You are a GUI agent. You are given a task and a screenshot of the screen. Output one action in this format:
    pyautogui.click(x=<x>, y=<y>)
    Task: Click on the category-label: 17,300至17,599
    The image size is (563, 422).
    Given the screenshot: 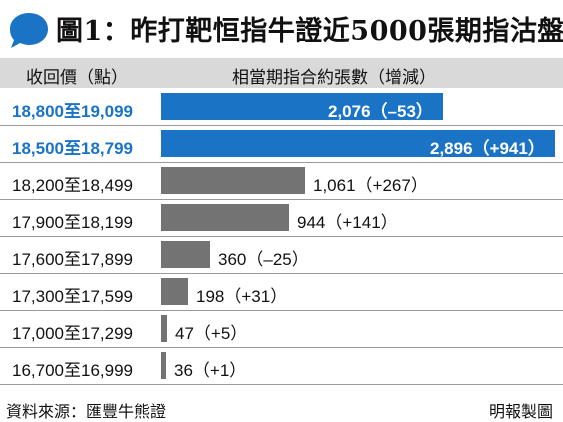 What is the action you would take?
    pyautogui.click(x=72, y=296)
    